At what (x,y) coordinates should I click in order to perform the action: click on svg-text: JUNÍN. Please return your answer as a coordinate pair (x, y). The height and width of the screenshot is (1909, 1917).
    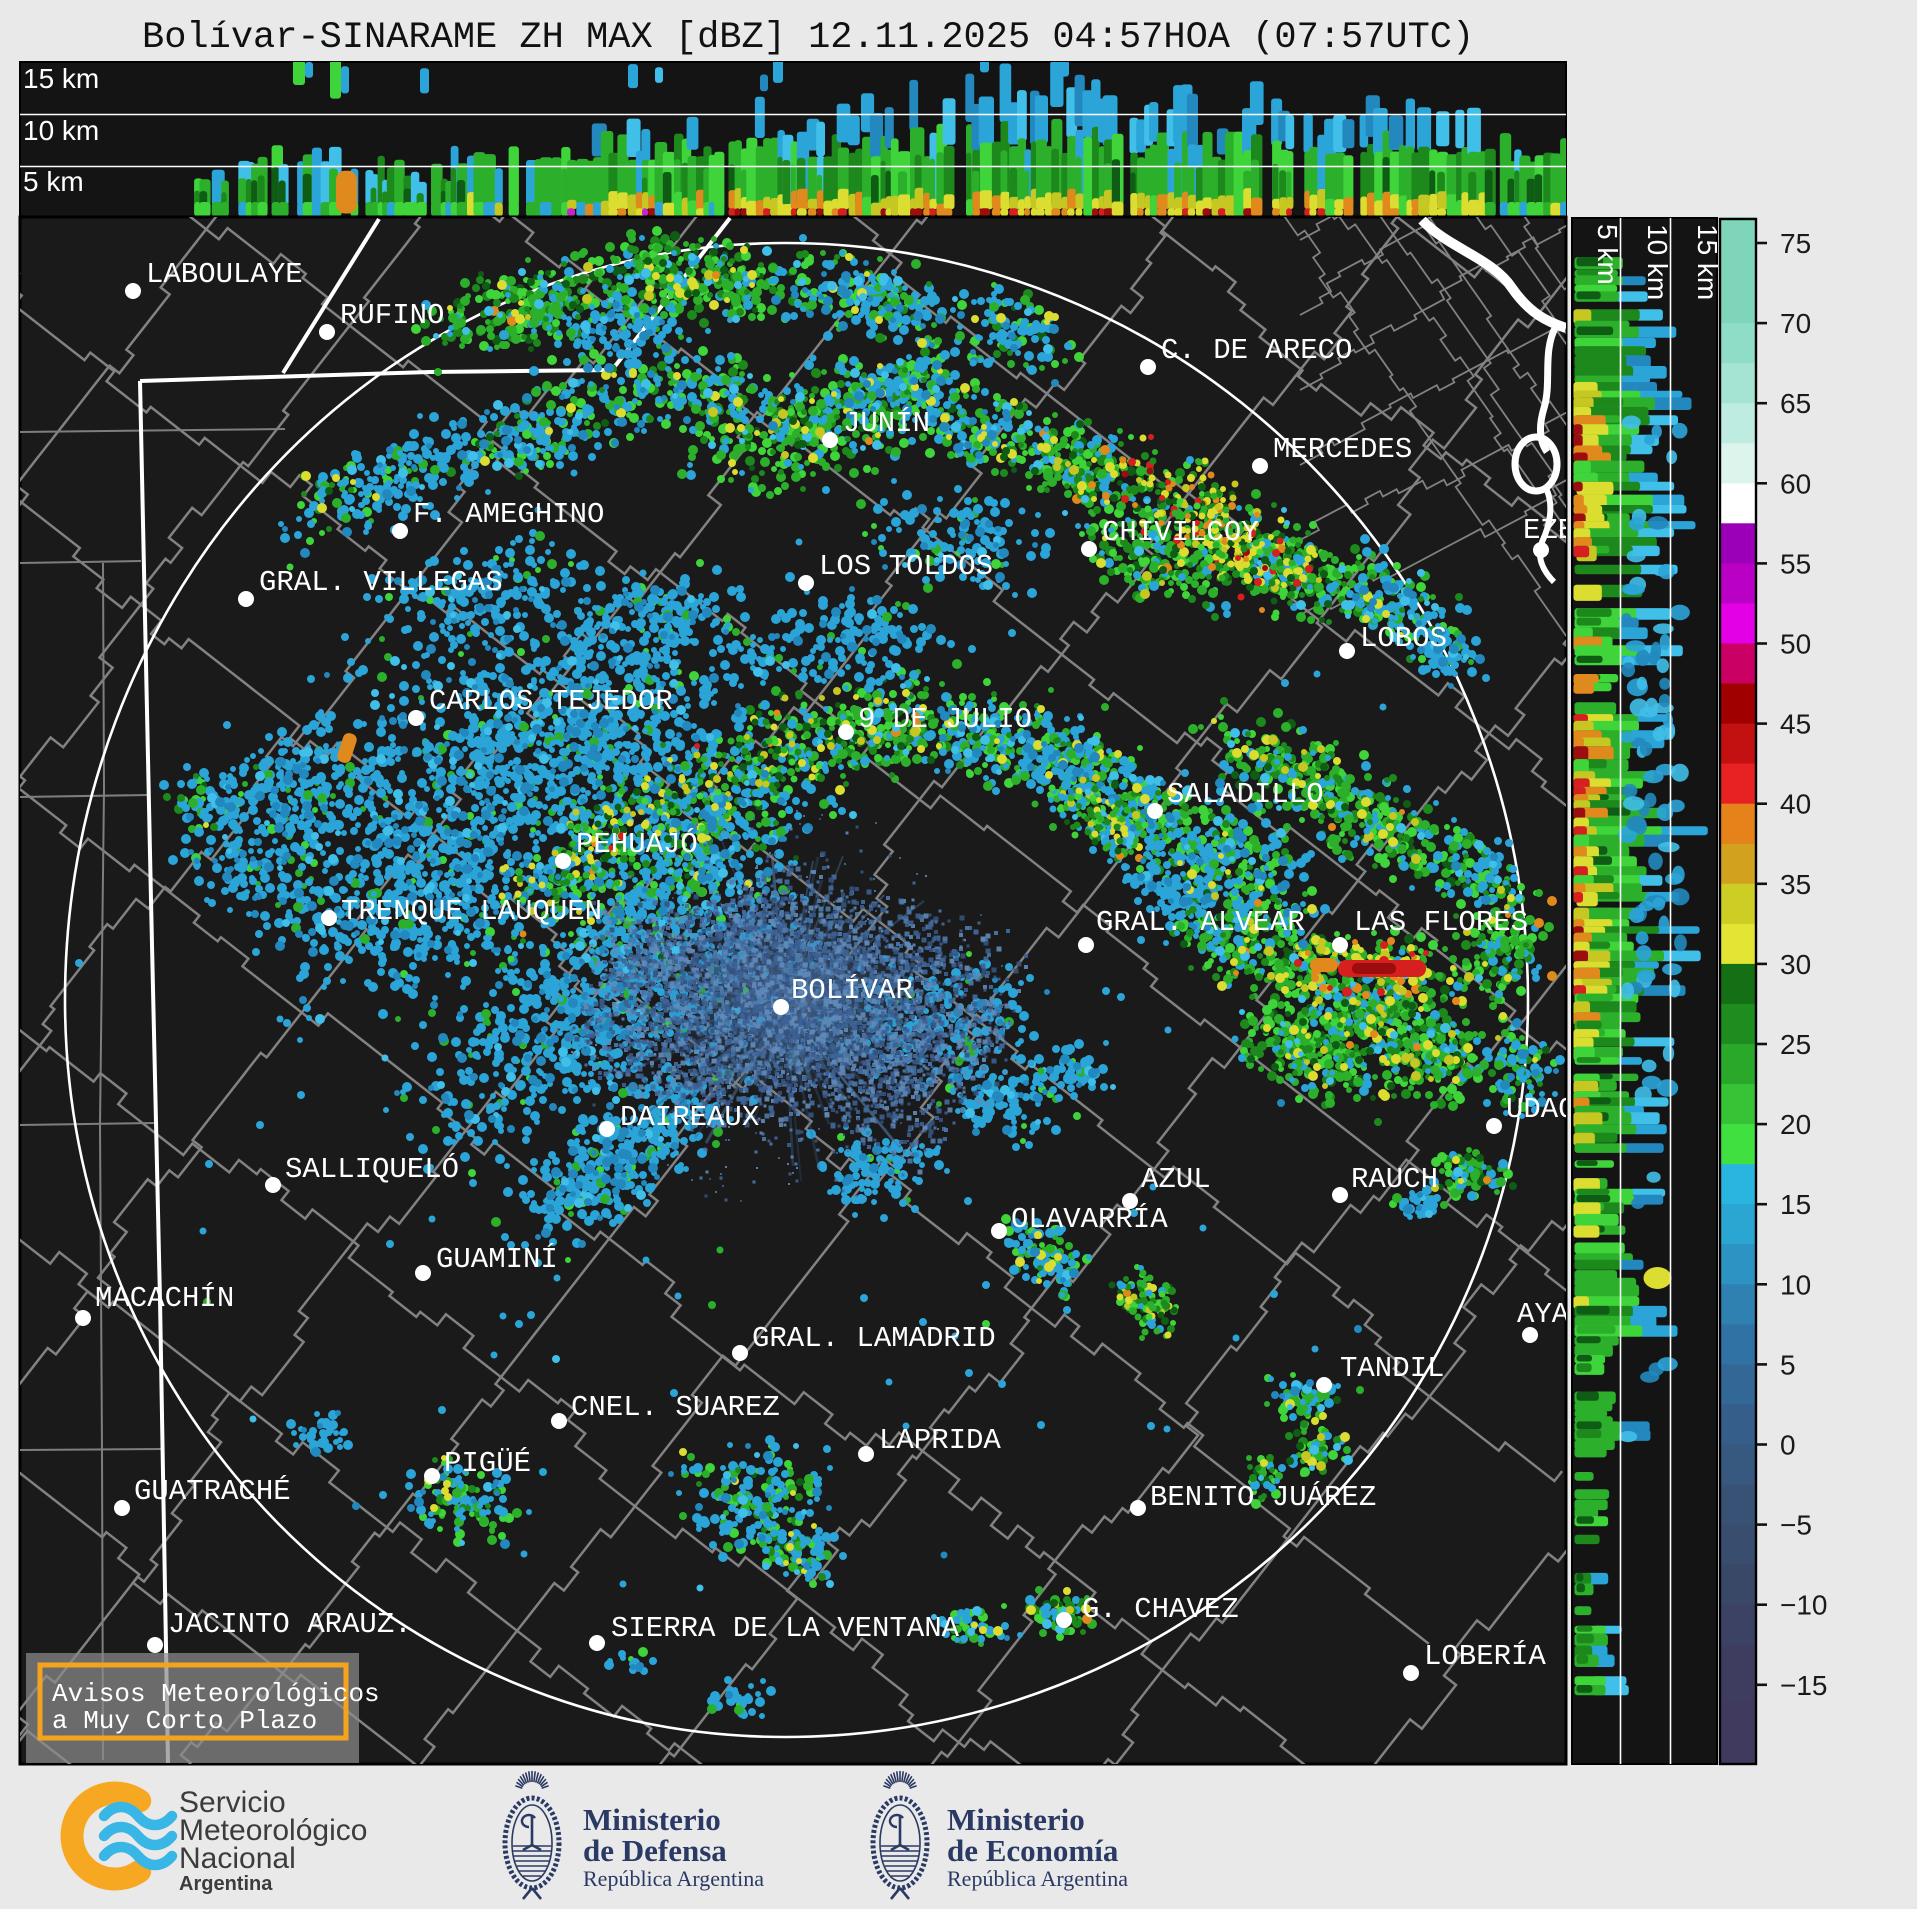
    Looking at the image, I should click on (886, 423).